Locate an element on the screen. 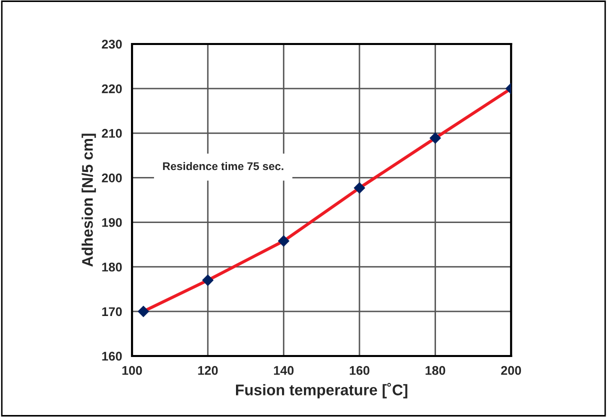 Image resolution: width=607 pixels, height=417 pixels. y-tick-label: 220 is located at coordinates (112, 89).